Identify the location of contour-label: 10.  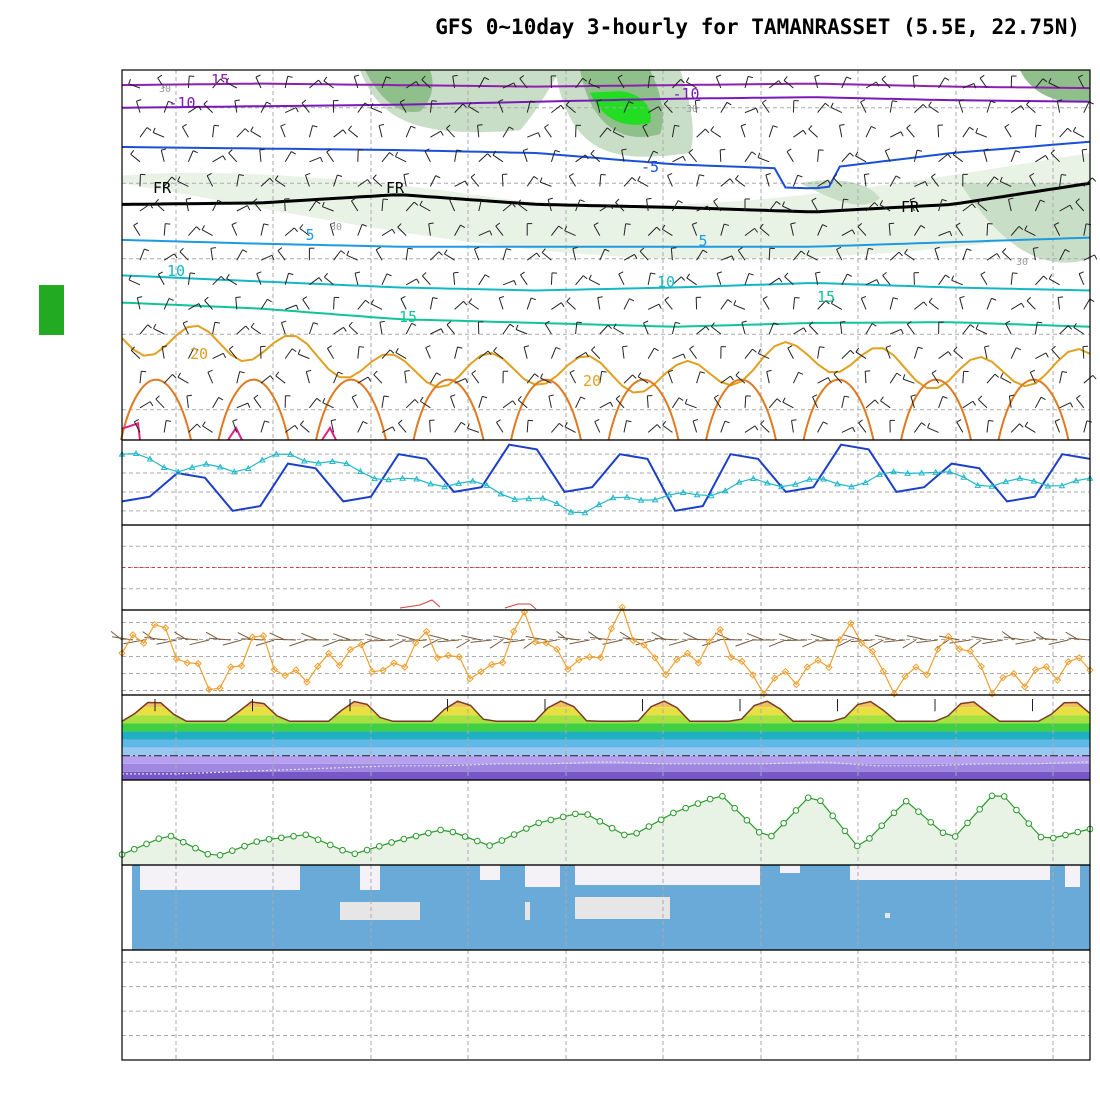
(176, 271).